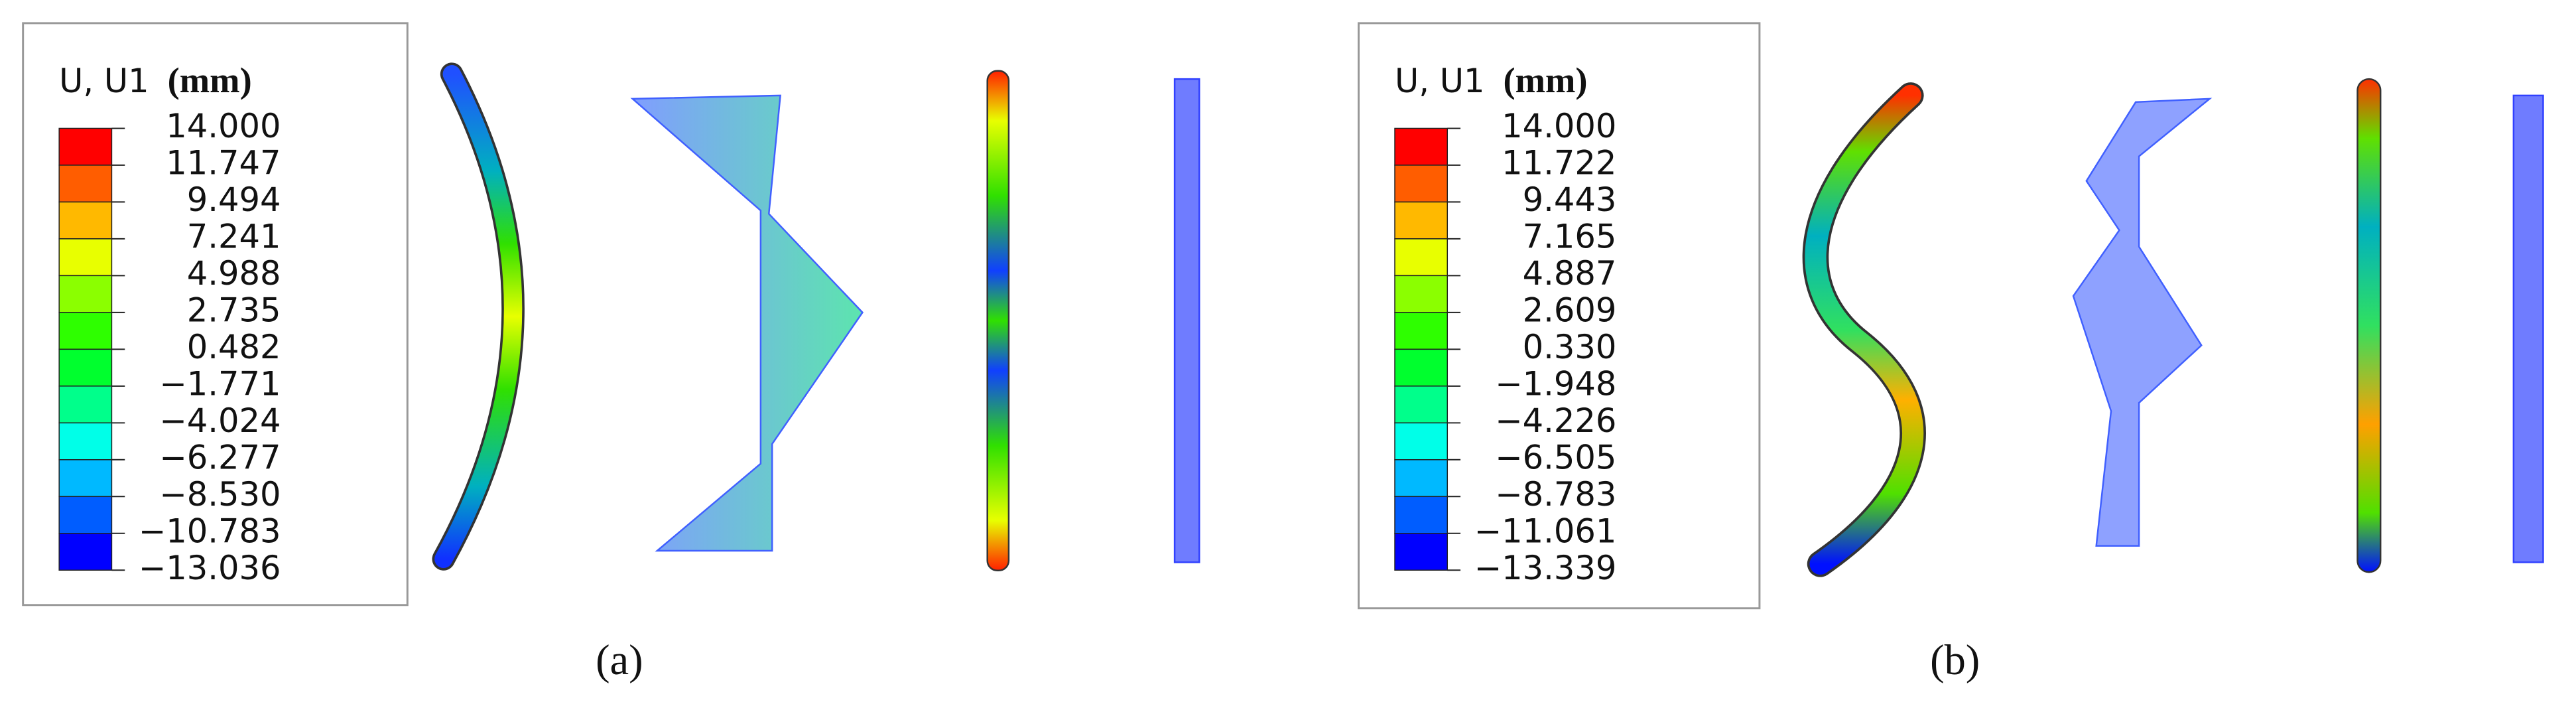 The image size is (2576, 712). Describe the element at coordinates (210, 568) in the screenshot. I see `legend-value: −13.036` at that location.